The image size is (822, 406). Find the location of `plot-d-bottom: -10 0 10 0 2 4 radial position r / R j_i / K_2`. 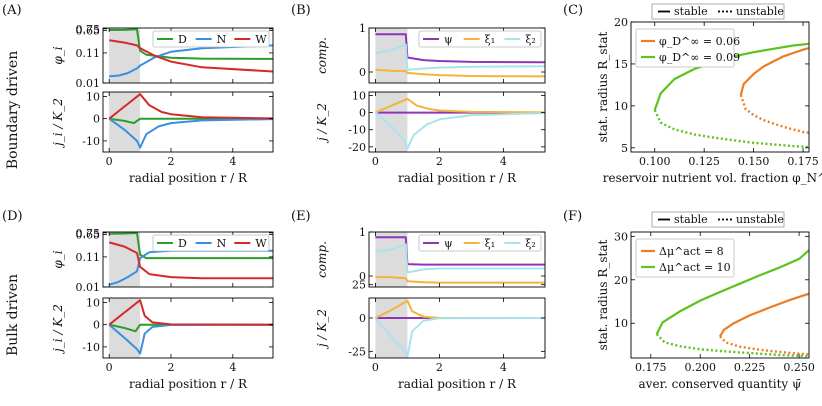

plot-d-bottom: -10 0 10 0 2 4 radial position r / R j_i / K_2 is located at coordinates (162, 343).